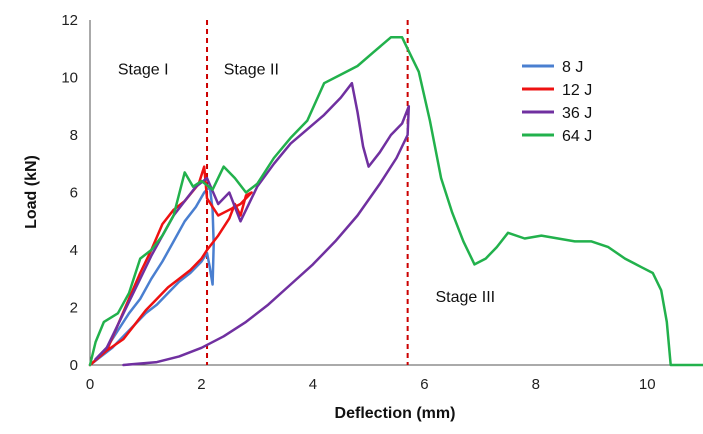 The width and height of the screenshot is (703, 434). I want to click on legend-label: 12 J, so click(577, 90).